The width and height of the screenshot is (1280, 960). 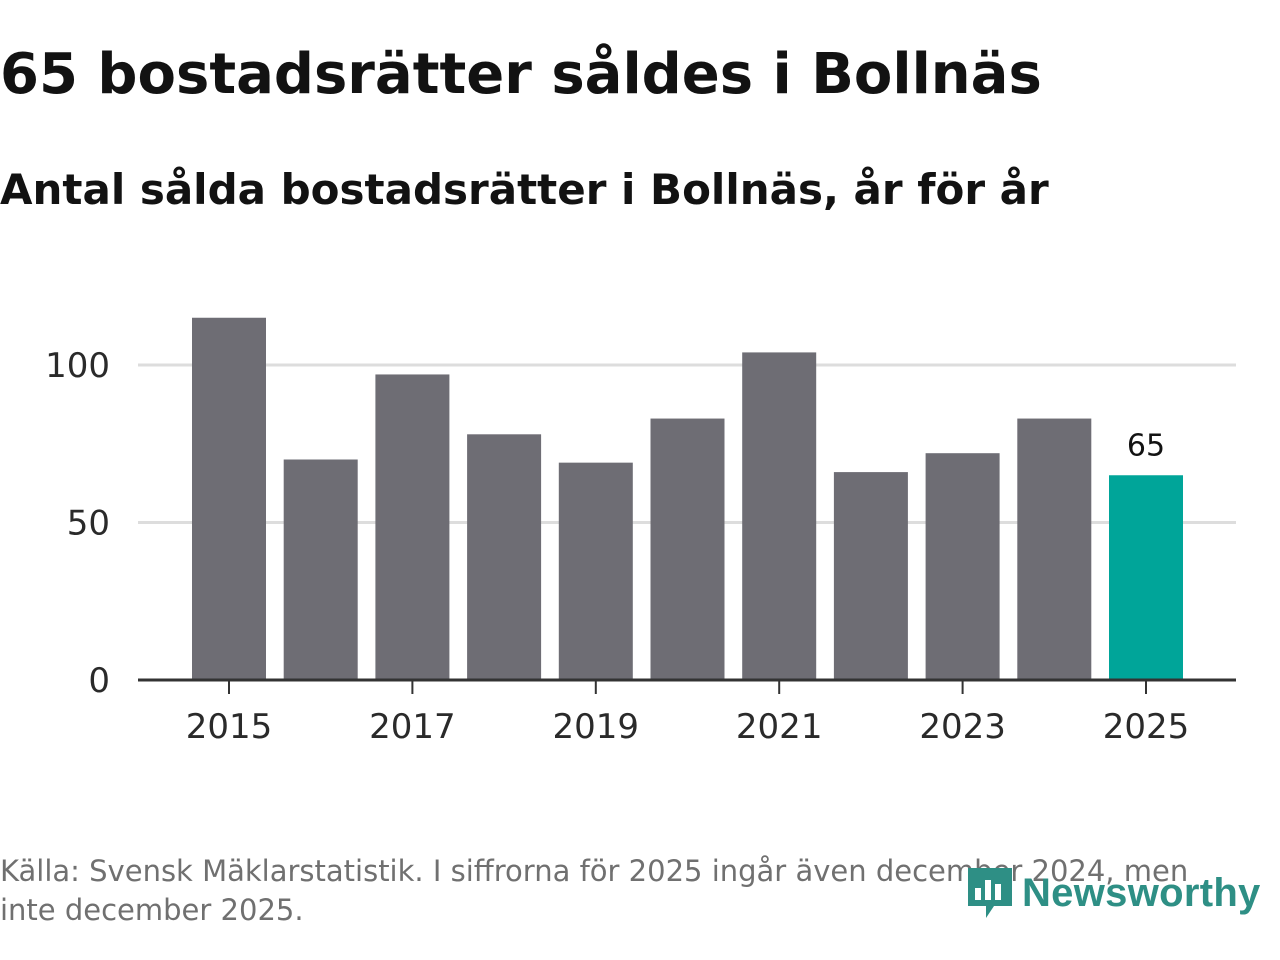 I want to click on x-tick-label-2017: 2017, so click(x=412, y=727).